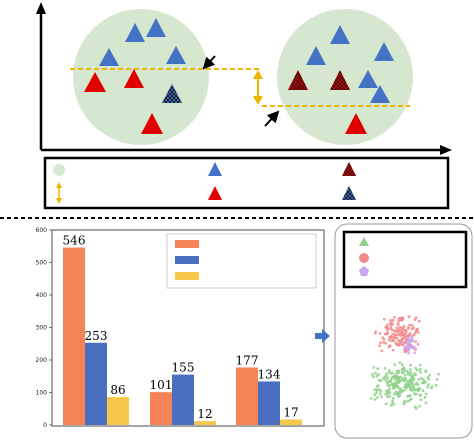 The width and height of the screenshot is (474, 442). What do you see at coordinates (364, 241) in the screenshot?
I see `green-triangle-icon` at bounding box center [364, 241].